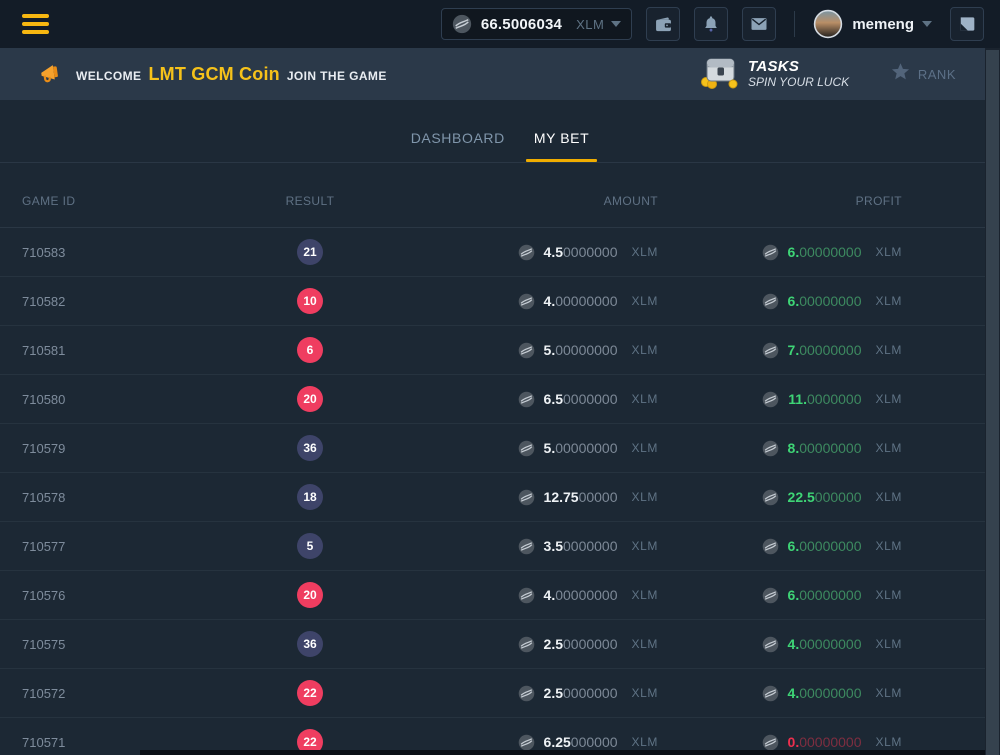  What do you see at coordinates (598, 497) in the screenshot?
I see `amount-trailing-zeros: 00000` at bounding box center [598, 497].